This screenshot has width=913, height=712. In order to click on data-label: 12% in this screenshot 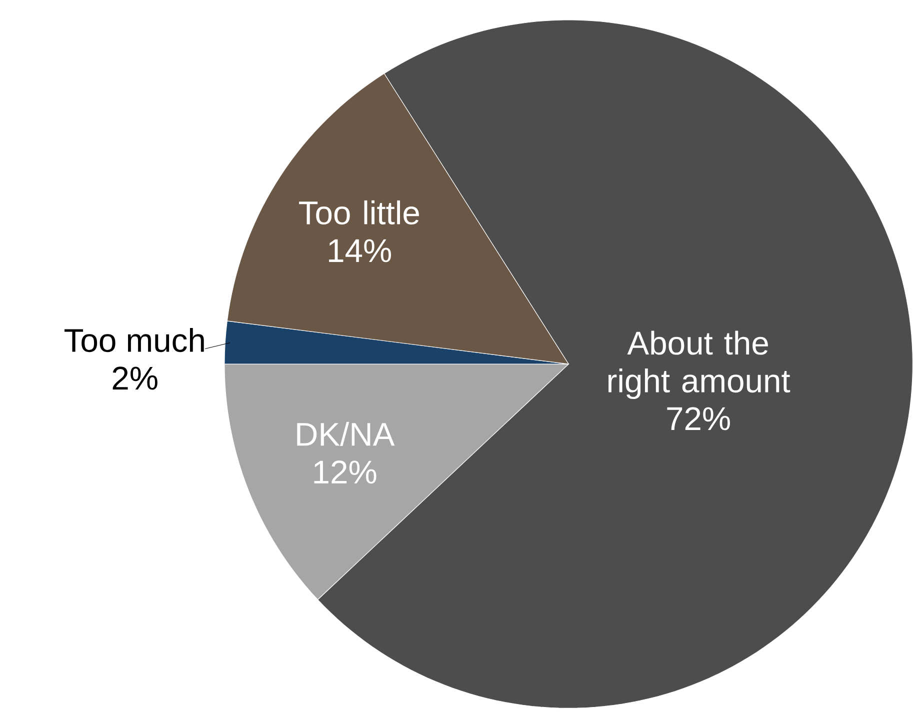, I will do `click(345, 472)`.